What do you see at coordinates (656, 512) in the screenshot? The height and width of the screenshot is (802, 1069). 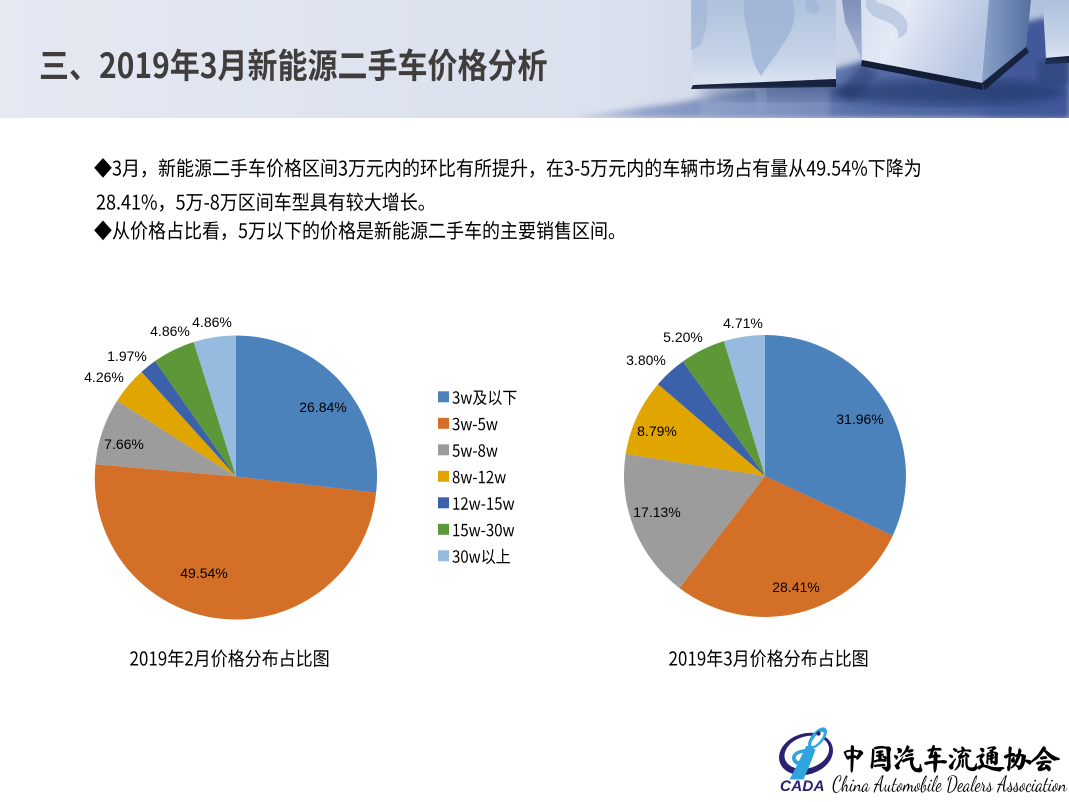 I see `svg-text: 17.13%` at bounding box center [656, 512].